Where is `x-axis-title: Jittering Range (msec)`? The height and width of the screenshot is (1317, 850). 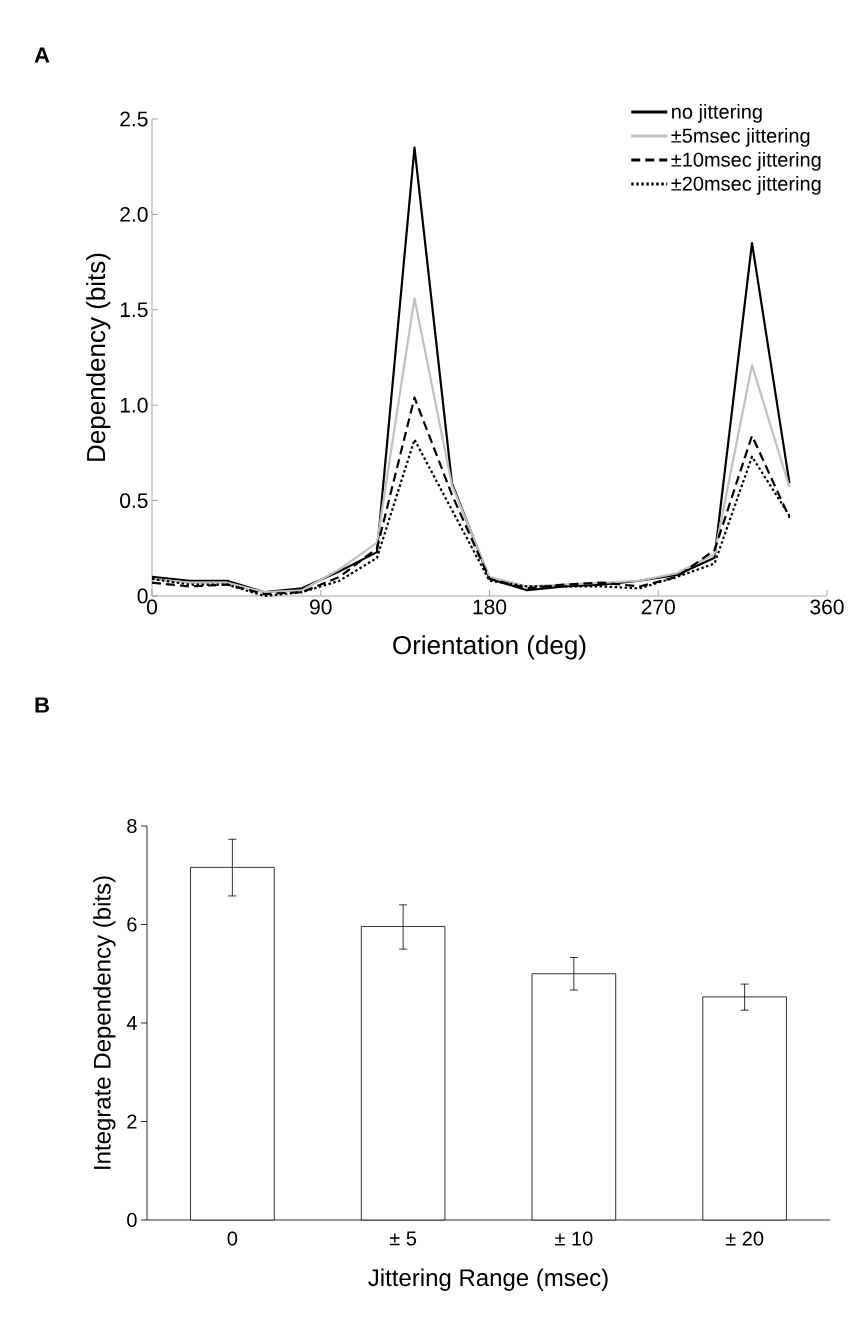
x-axis-title: Jittering Range (msec) is located at coordinates (488, 1279).